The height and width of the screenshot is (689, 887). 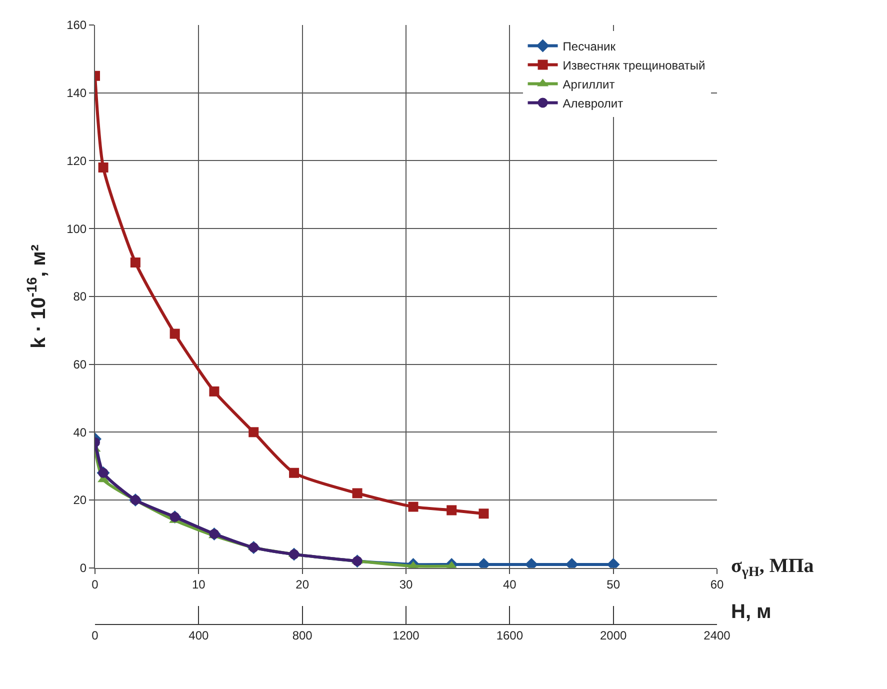 What do you see at coordinates (76, 229) in the screenshot?
I see `y-tick-label: 100` at bounding box center [76, 229].